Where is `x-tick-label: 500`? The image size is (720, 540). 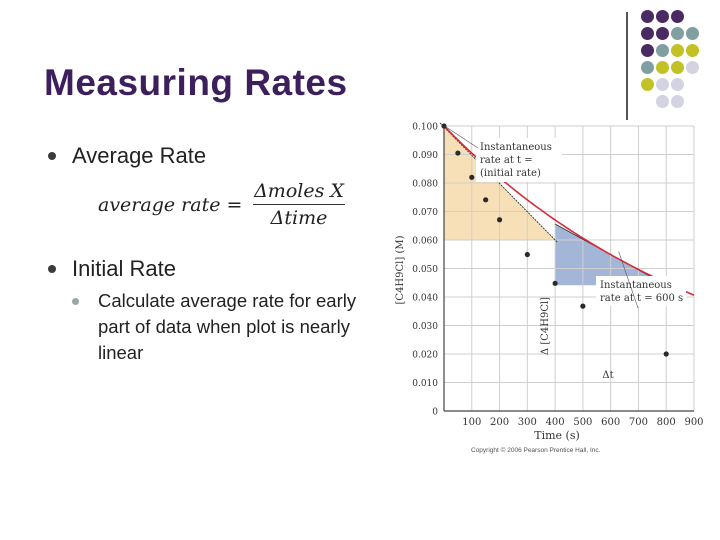 x-tick-label: 500 is located at coordinates (582, 422).